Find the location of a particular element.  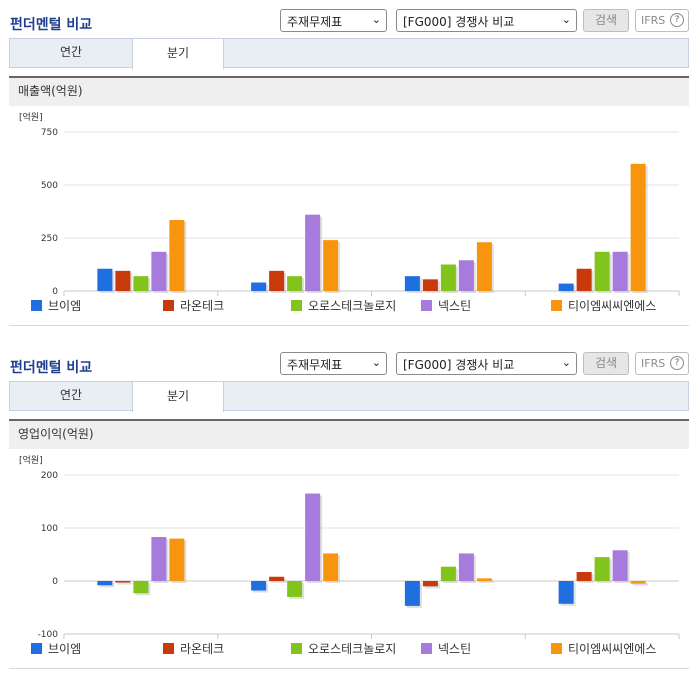

chart-legend: 브이엠 라온테크 오로스테크놀로지 넥스틴 티이엠씨씨엔에스 is located at coordinates (361, 305).